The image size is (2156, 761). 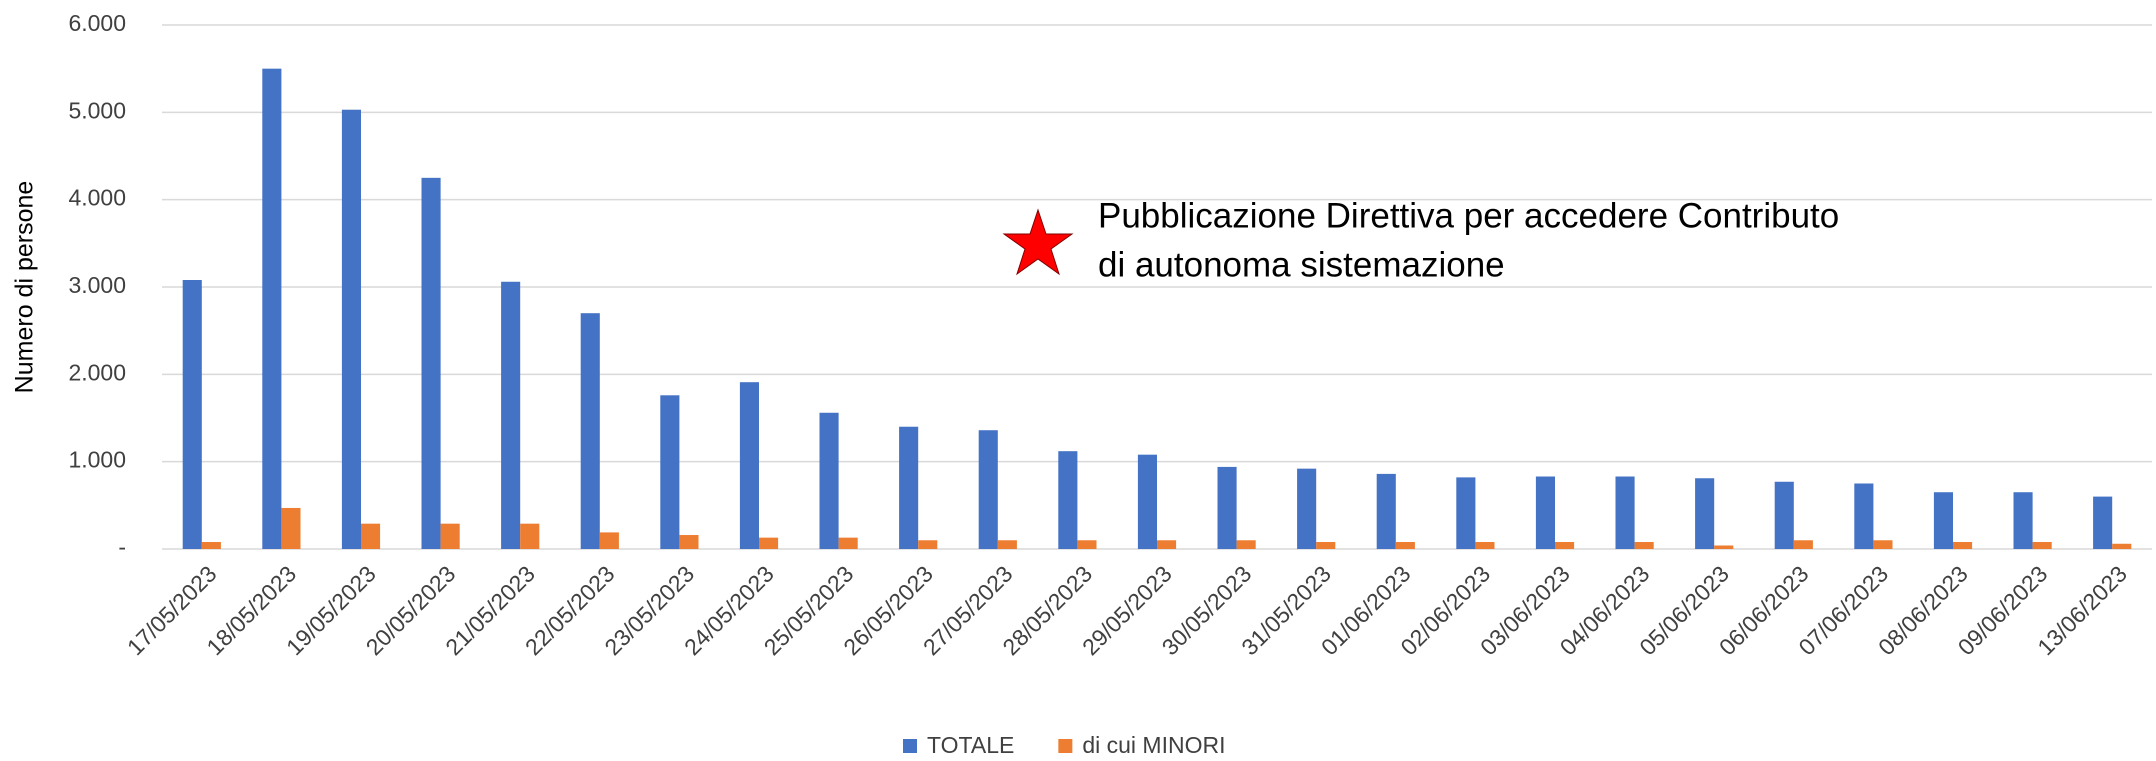 I want to click on annotation-line: di autonoma sistemazione, so click(x=1301, y=264).